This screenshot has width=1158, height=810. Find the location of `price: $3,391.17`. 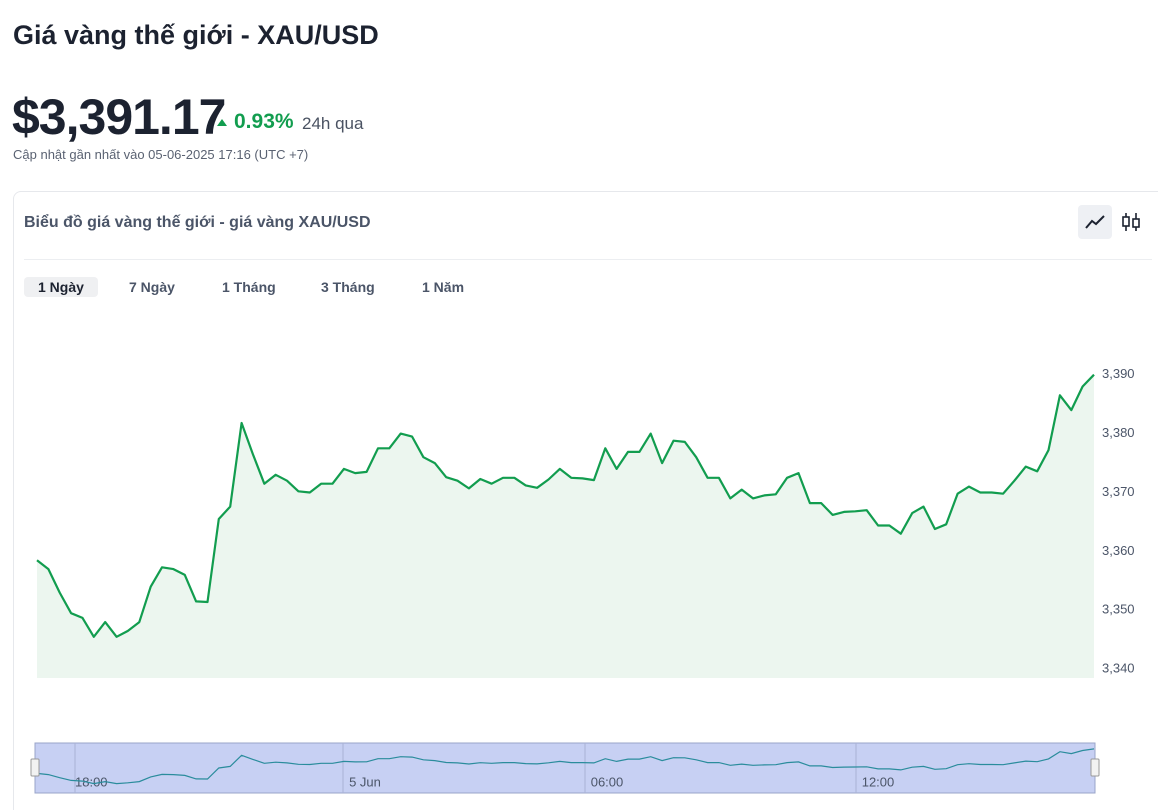

price: $3,391.17 is located at coordinates (119, 117).